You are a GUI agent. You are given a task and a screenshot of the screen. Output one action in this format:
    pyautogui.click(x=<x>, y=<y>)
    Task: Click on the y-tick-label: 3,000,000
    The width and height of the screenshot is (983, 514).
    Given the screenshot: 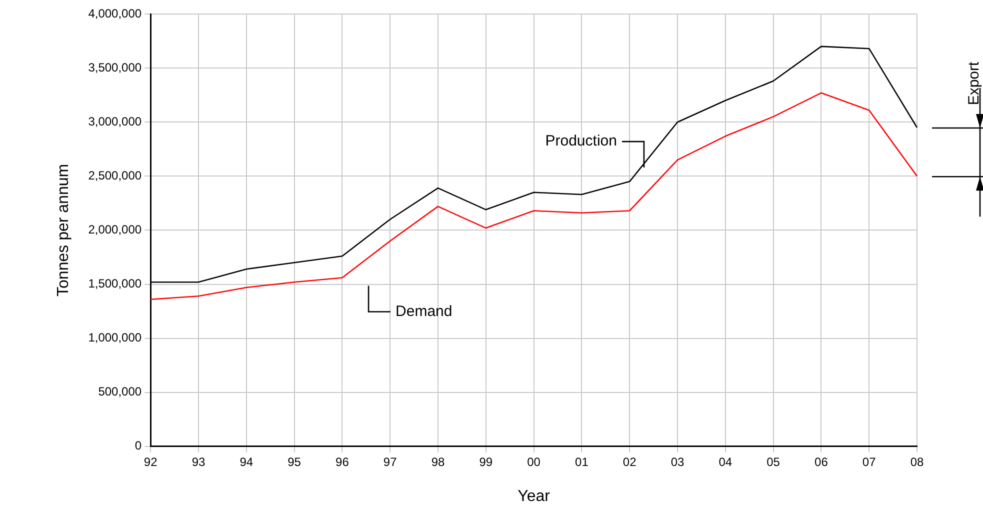 What is the action you would take?
    pyautogui.click(x=115, y=121)
    